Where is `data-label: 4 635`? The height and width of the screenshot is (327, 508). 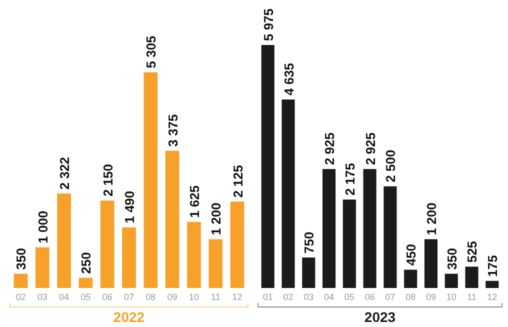
data-label: 4 635 is located at coordinates (288, 79).